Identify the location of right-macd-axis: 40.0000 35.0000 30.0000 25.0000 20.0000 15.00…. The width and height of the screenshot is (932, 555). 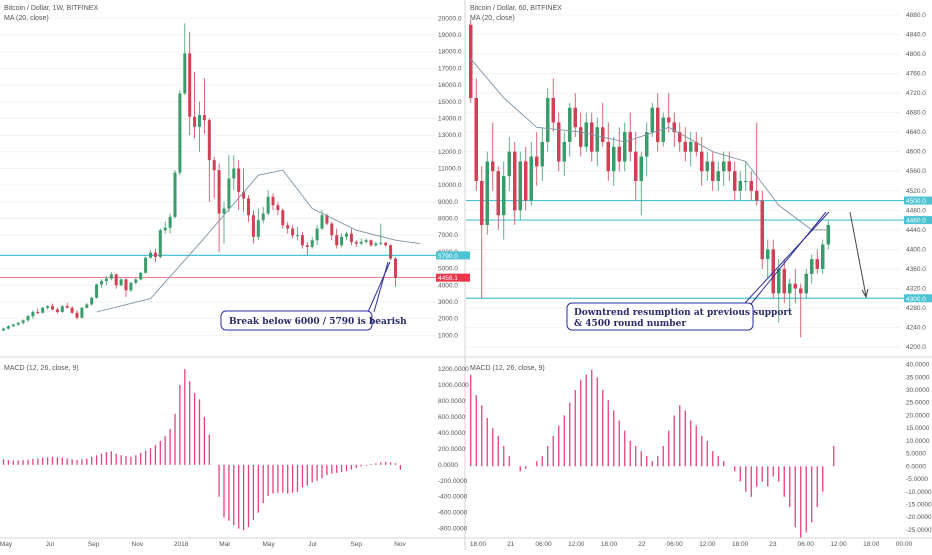
(919, 448).